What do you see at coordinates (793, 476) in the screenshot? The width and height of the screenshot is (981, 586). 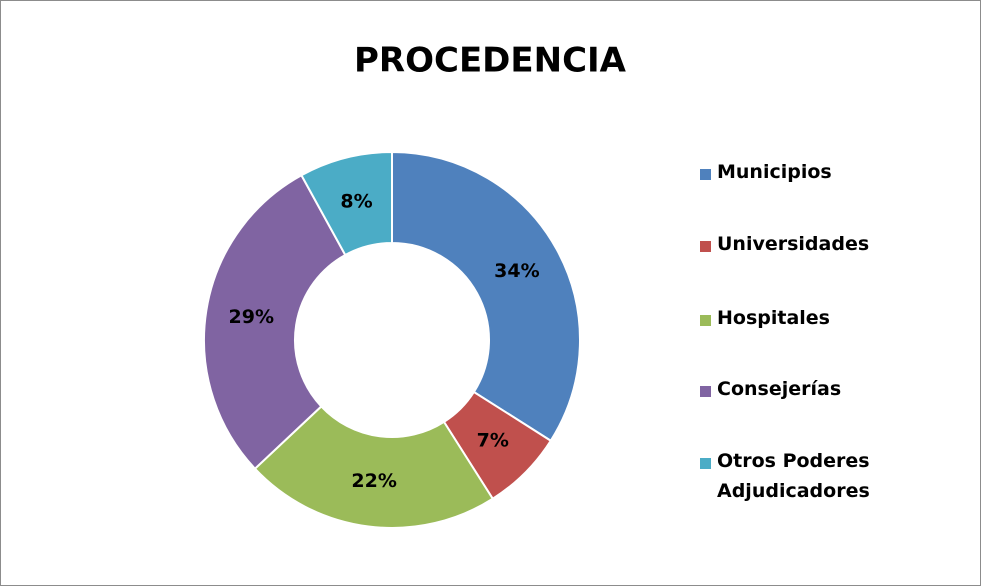 I see `legend-label: Otros Poderes Adjudicadores` at bounding box center [793, 476].